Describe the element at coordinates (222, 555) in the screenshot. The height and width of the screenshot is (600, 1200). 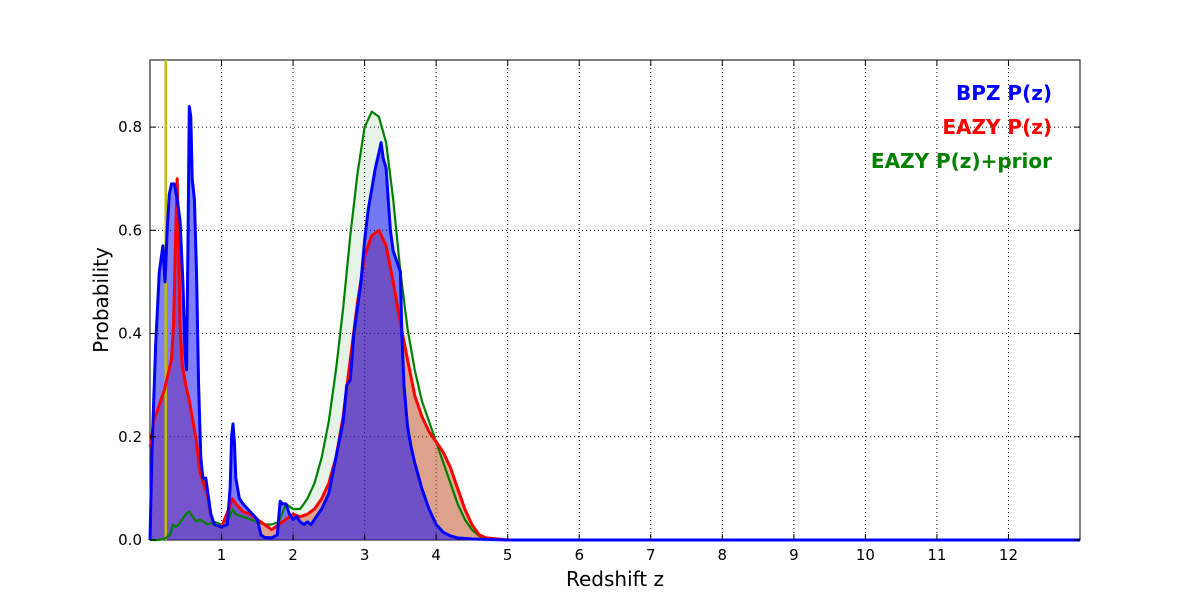
I see `x-tick-label: 1` at that location.